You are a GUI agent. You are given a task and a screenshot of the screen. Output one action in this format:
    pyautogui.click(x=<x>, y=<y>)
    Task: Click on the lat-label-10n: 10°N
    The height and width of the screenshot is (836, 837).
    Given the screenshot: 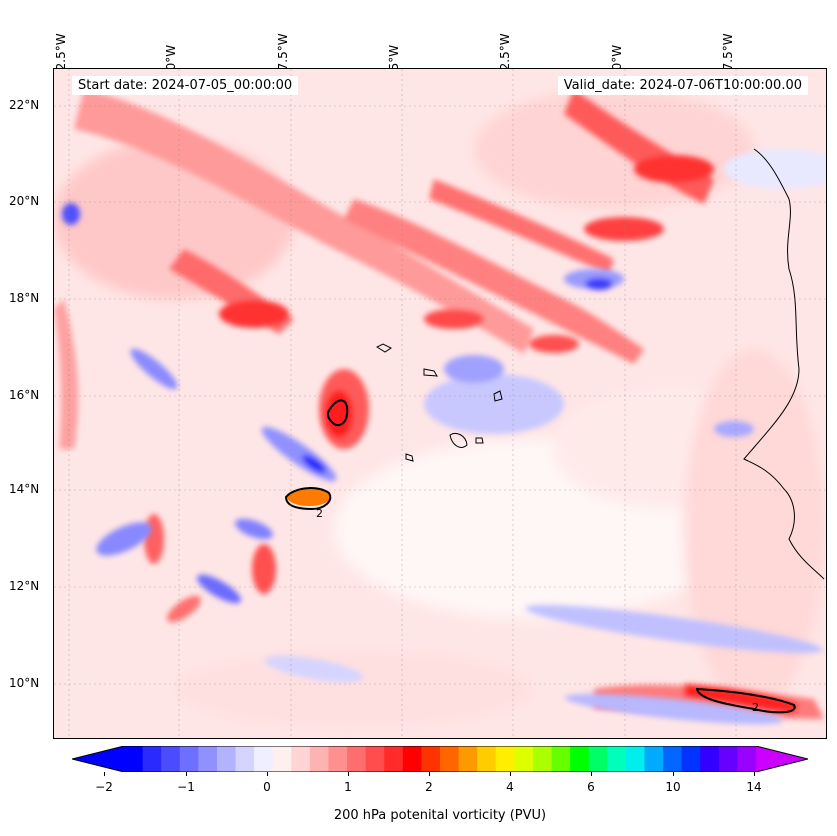 What is the action you would take?
    pyautogui.click(x=24, y=683)
    